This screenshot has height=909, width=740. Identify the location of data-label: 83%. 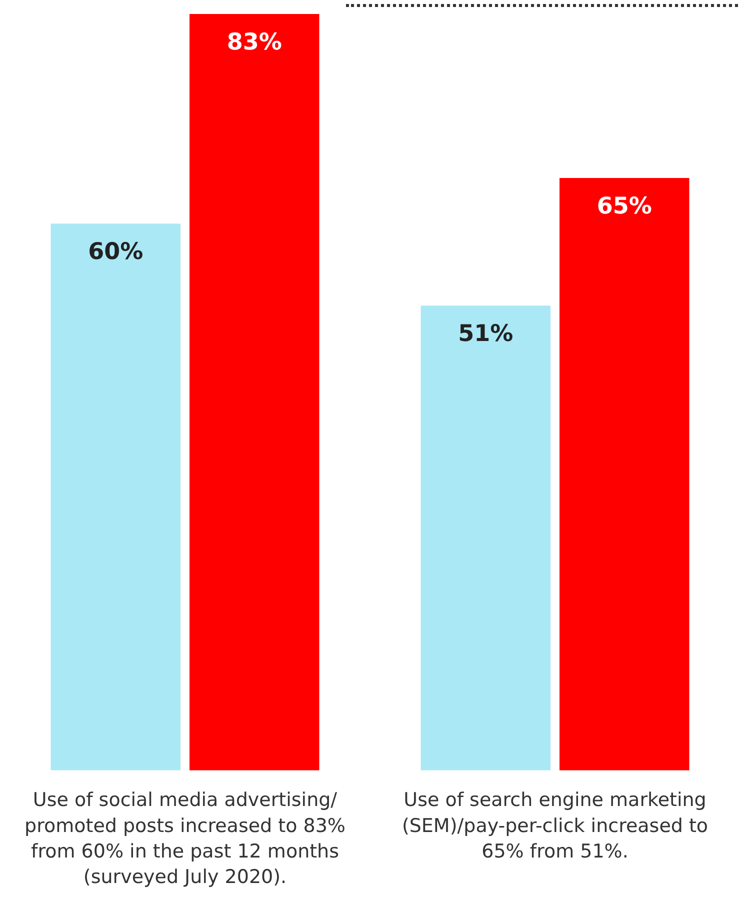
(254, 42).